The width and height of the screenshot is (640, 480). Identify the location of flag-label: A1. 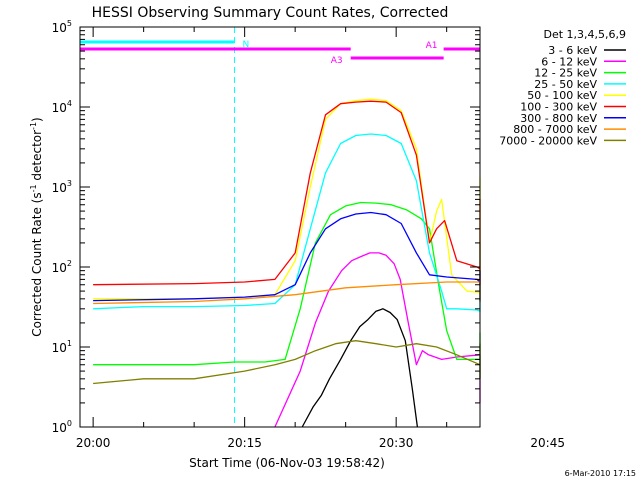
(432, 46).